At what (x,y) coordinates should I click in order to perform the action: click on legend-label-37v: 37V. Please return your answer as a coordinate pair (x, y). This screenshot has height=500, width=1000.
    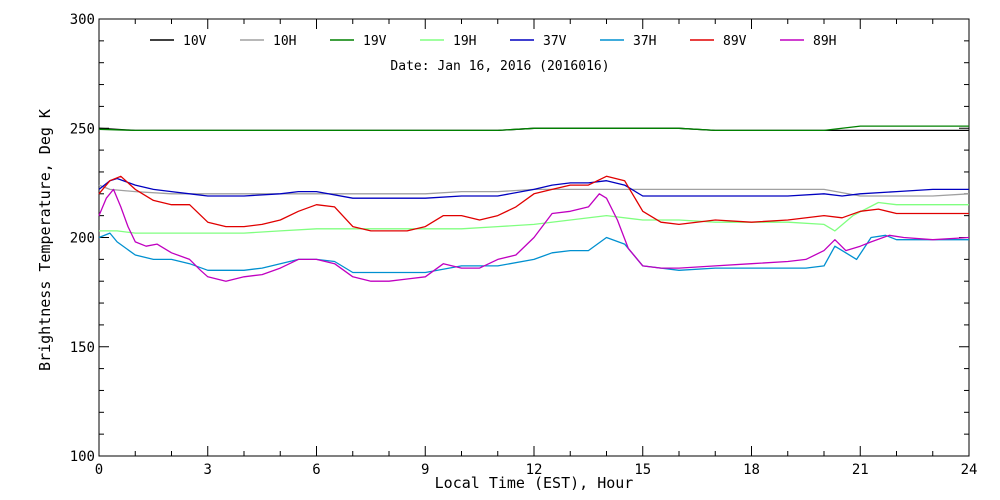
    Looking at the image, I should click on (555, 41).